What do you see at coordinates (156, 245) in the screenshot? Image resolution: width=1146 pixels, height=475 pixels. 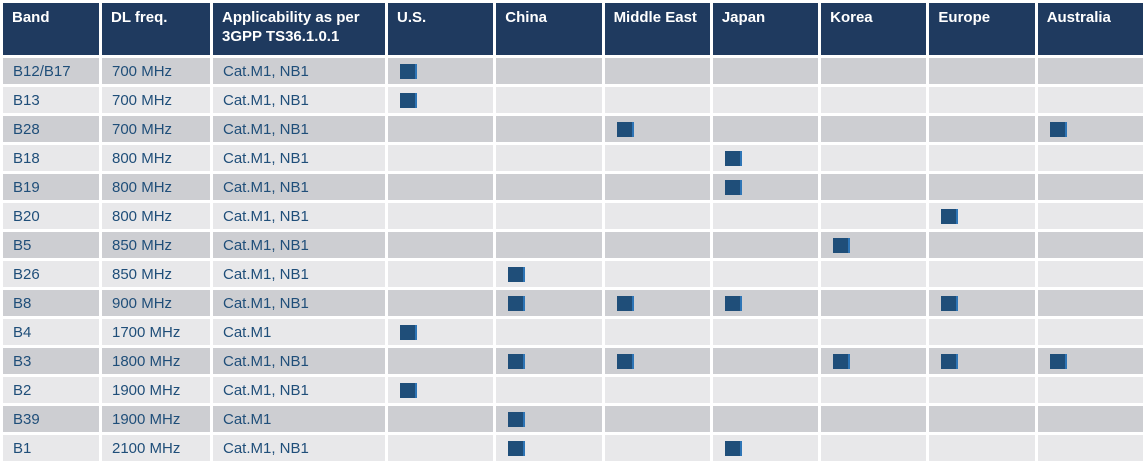 I see `dl-freq-cell: 850 MHz` at bounding box center [156, 245].